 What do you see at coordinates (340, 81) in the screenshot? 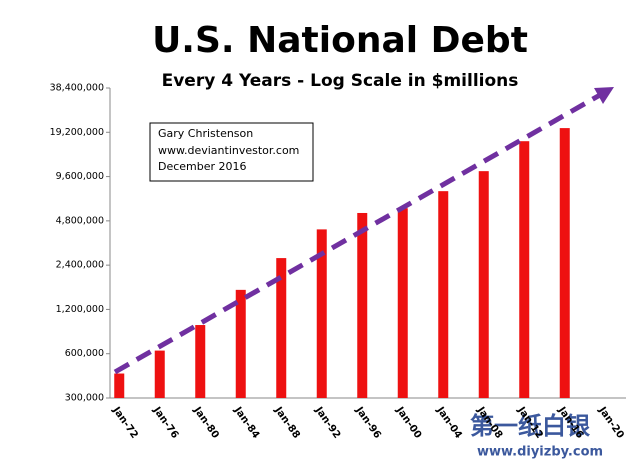
I see `chart-subtitle: Every 4 Years - Log Scale in $millions` at bounding box center [340, 81].